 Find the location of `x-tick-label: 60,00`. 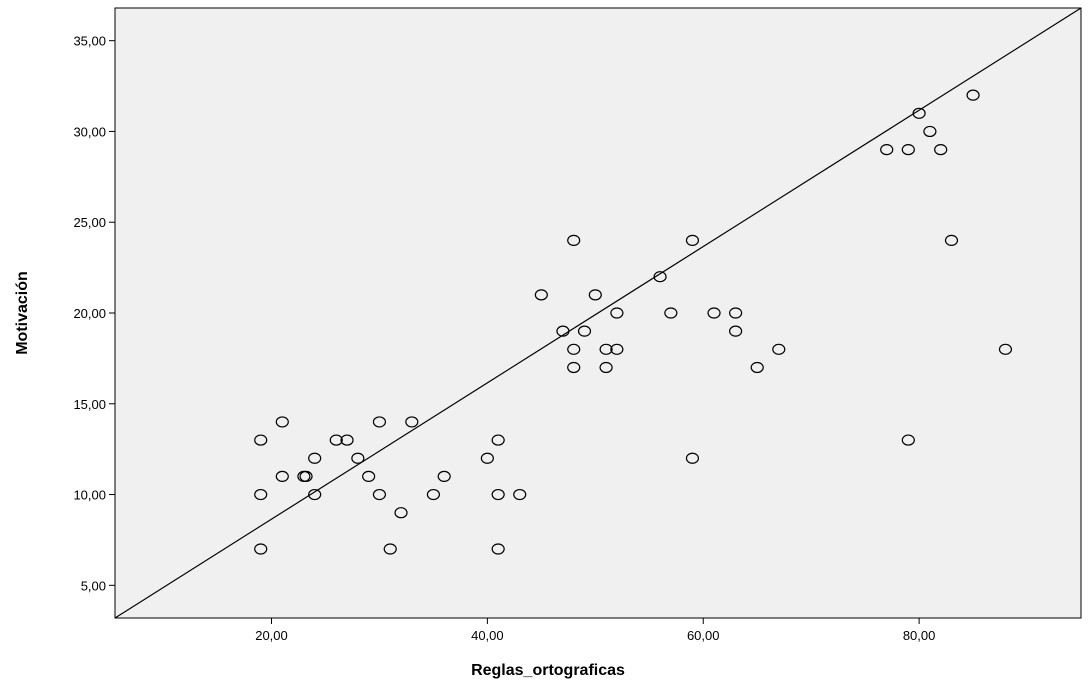

x-tick-label: 60,00 is located at coordinates (703, 635).